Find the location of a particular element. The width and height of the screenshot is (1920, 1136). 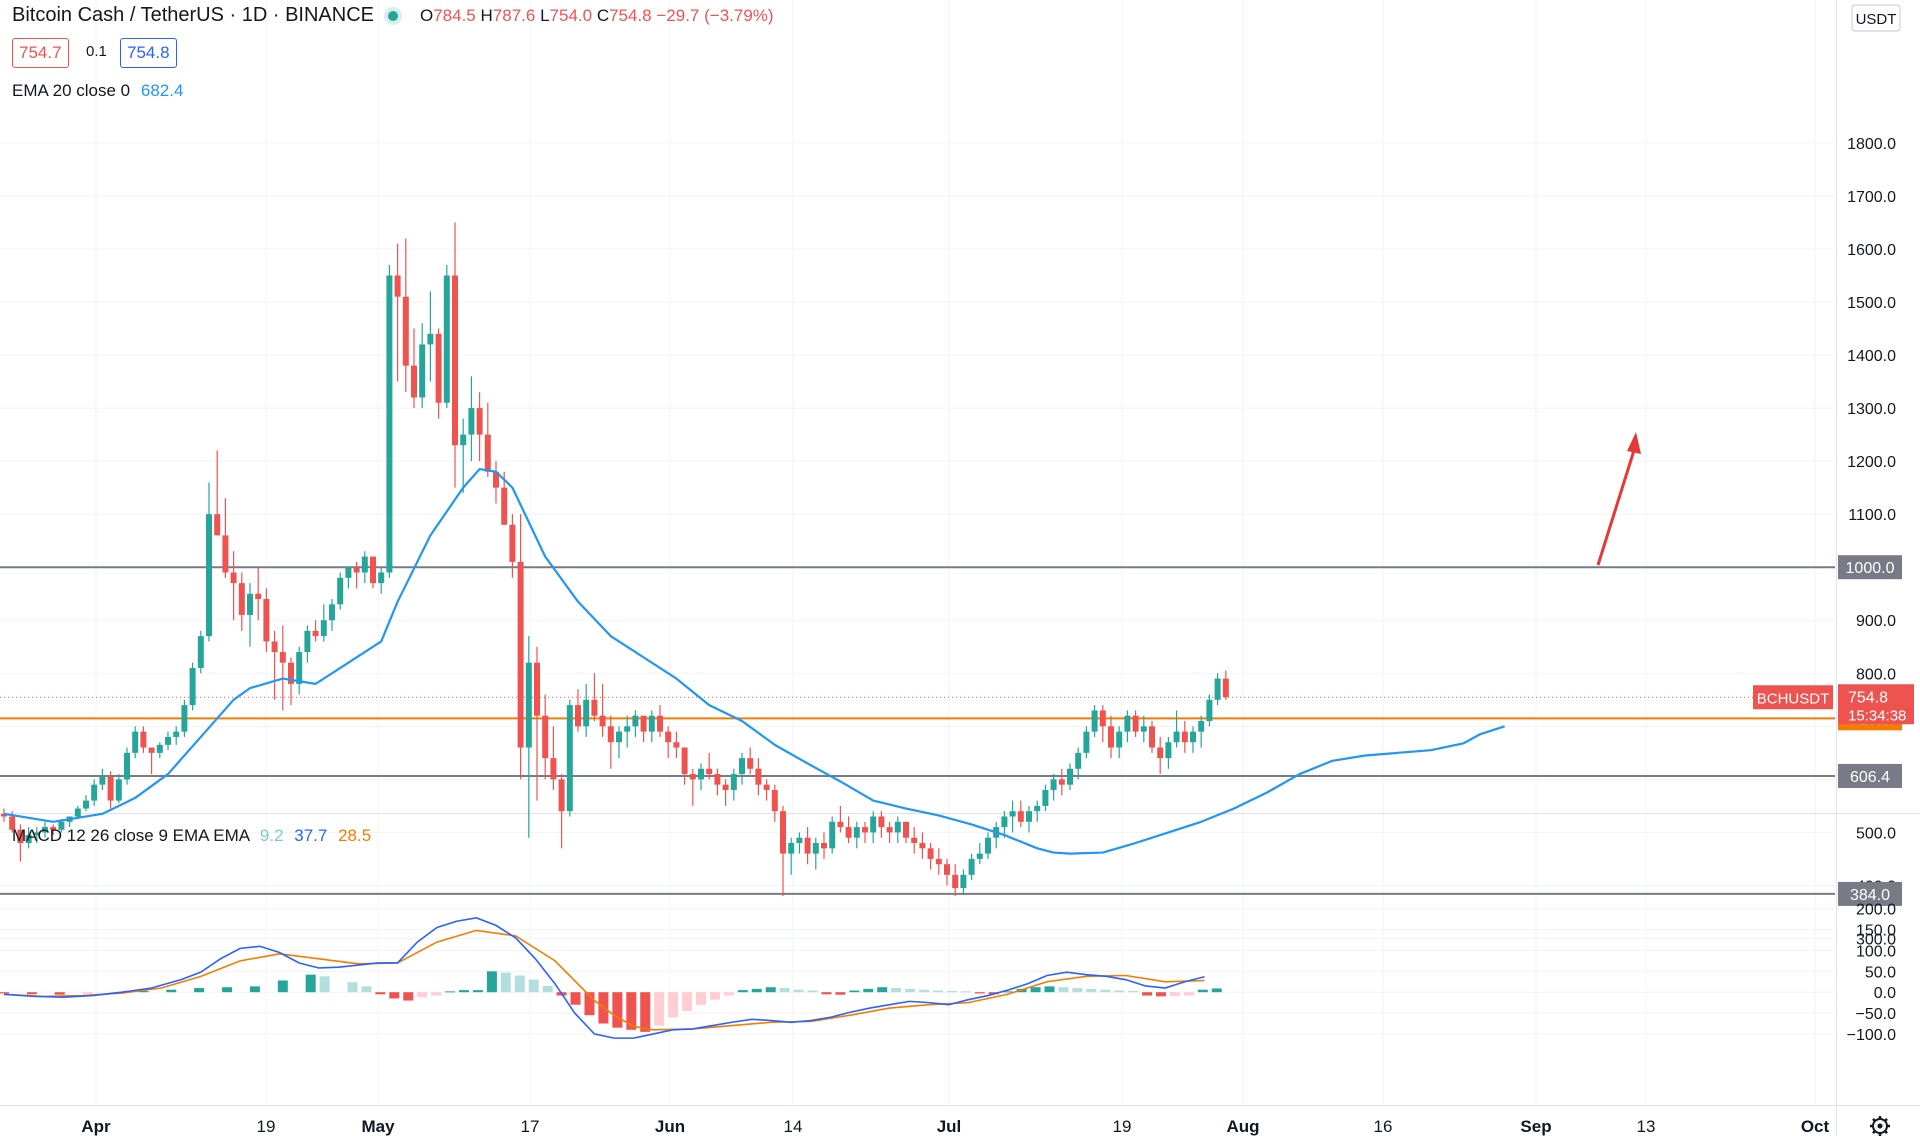

trend-arrow-shaft is located at coordinates (1617, 504).